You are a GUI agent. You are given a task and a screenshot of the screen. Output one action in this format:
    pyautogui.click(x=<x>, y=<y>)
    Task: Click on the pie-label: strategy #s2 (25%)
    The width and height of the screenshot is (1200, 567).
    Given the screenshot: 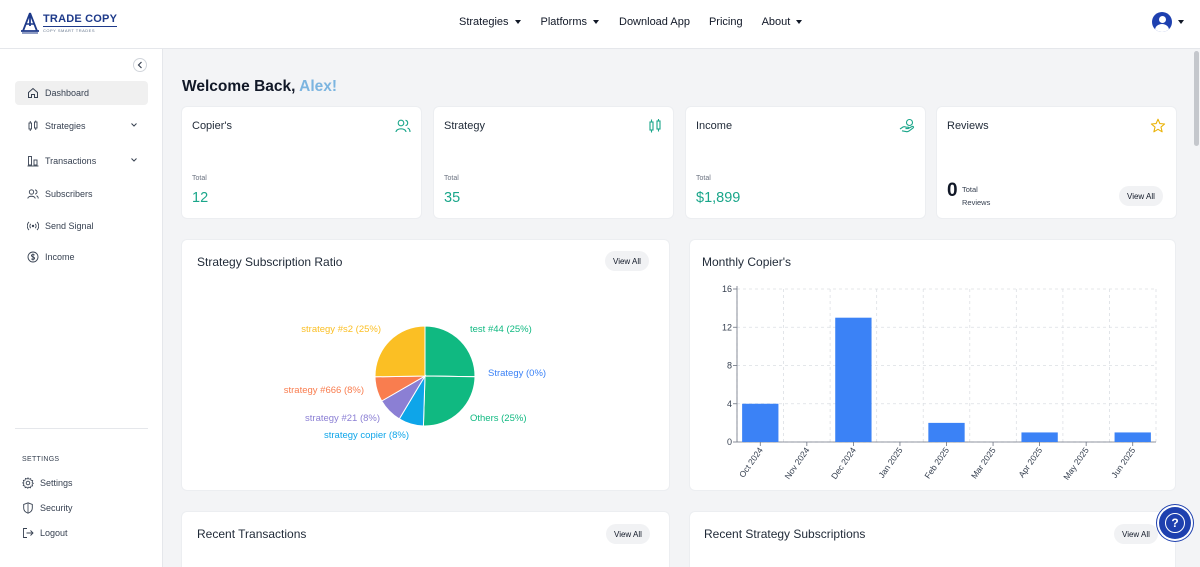 What is the action you would take?
    pyautogui.click(x=341, y=329)
    